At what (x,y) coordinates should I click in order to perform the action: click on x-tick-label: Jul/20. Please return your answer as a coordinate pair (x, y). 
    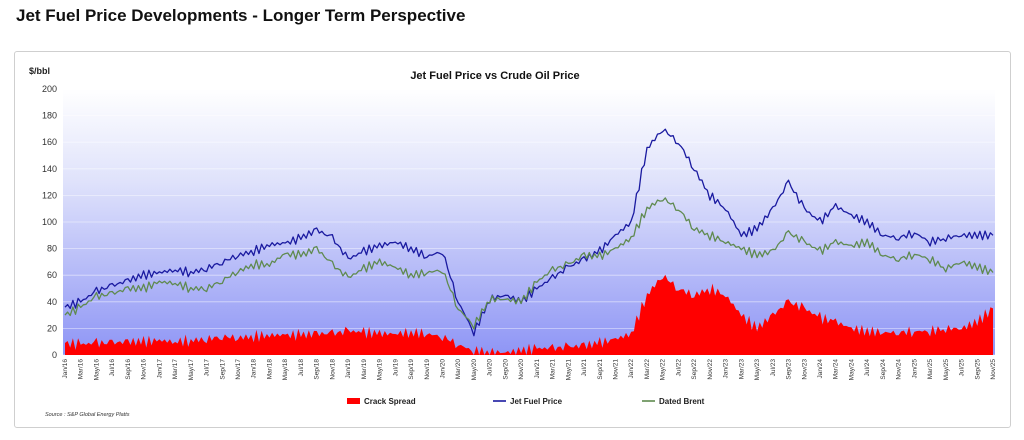
    Looking at the image, I should click on (490, 368).